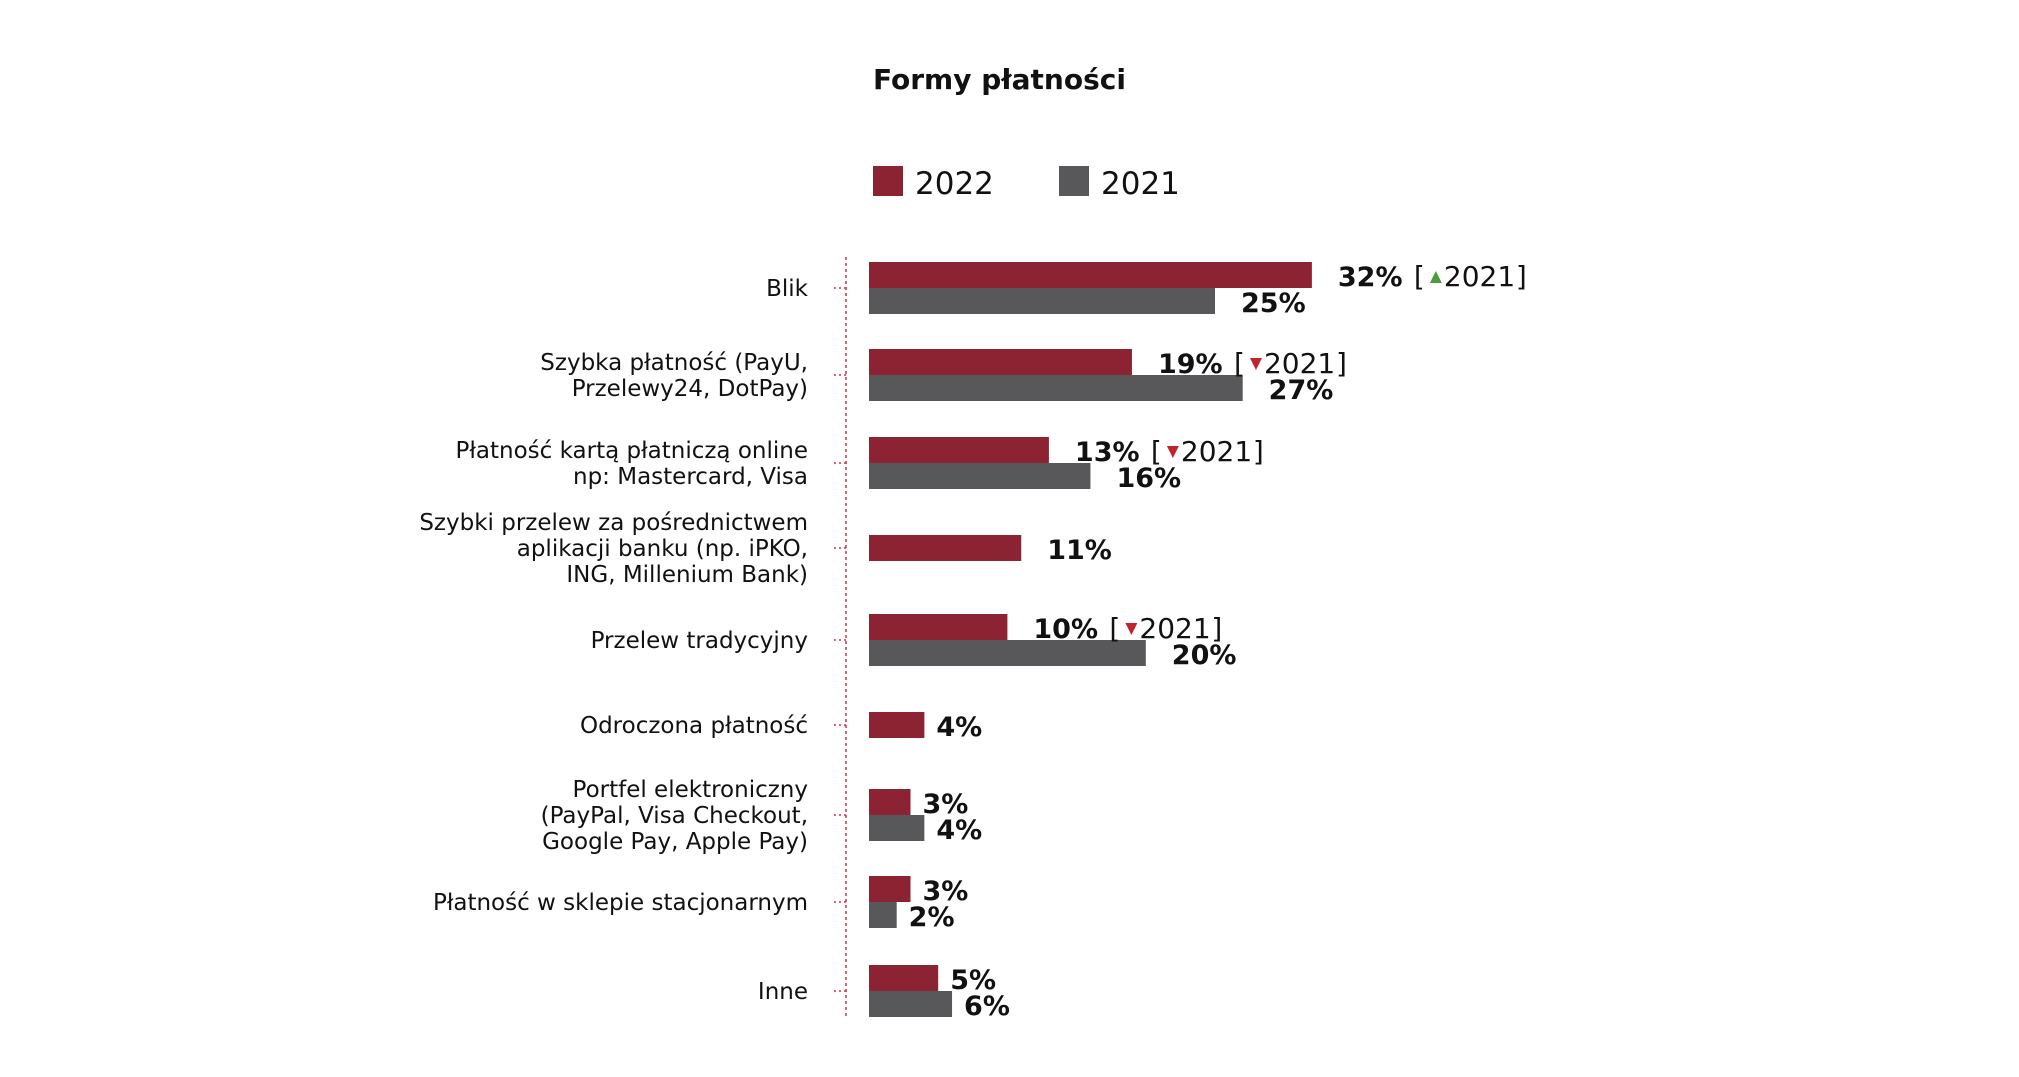  I want to click on value-label-2022: 19%, so click(1190, 364).